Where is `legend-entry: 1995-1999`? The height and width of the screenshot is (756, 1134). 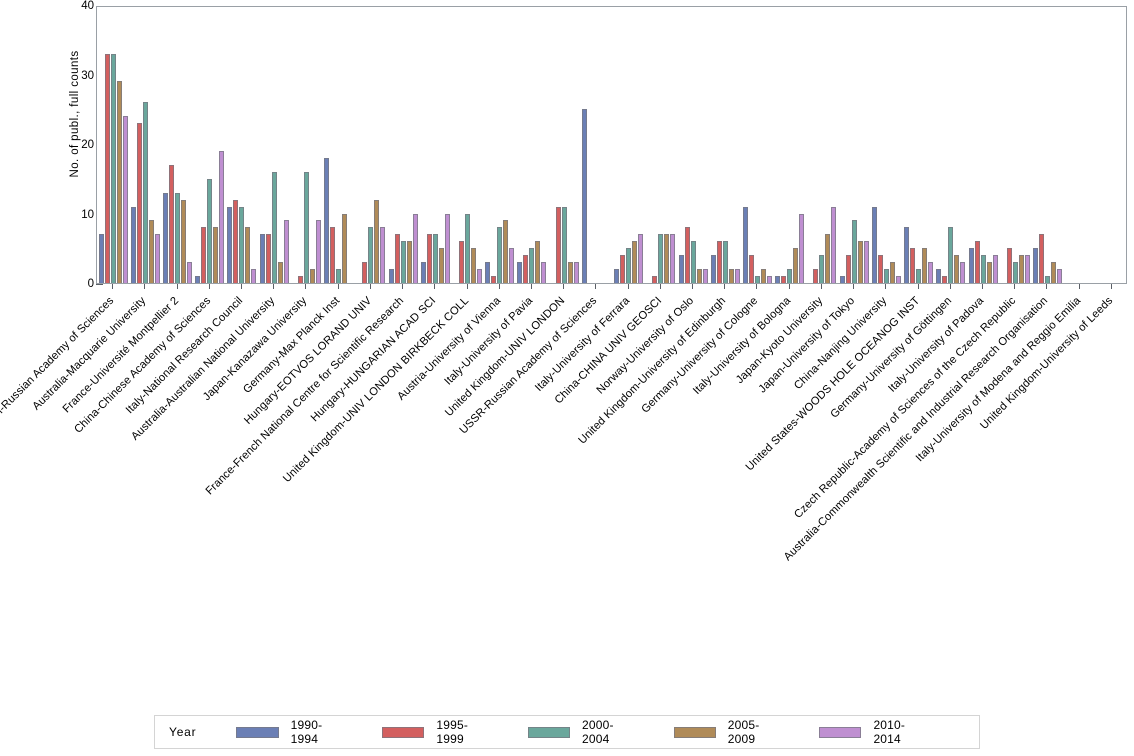
legend-entry: 1995-1999 is located at coordinates (434, 732).